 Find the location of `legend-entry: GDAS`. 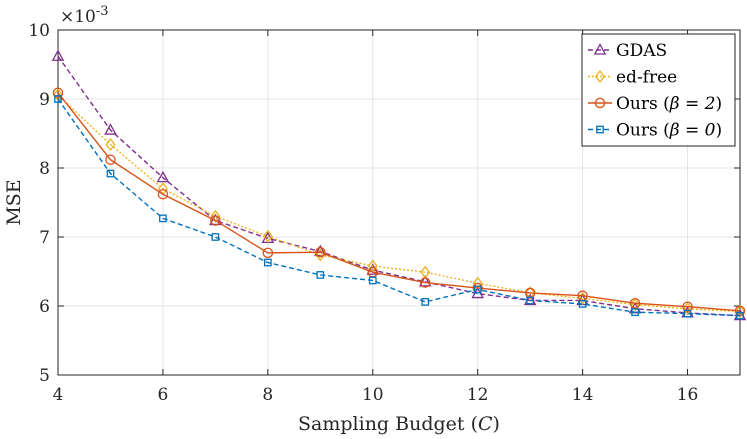

legend-entry: GDAS is located at coordinates (627, 51).